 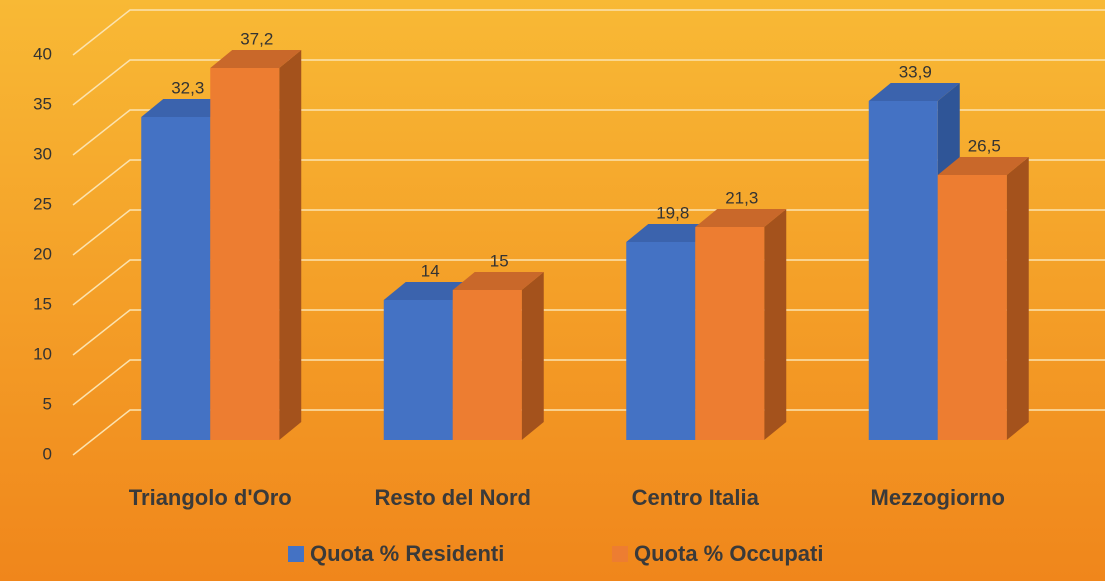 I want to click on y-tick-label: 0, so click(x=47, y=453).